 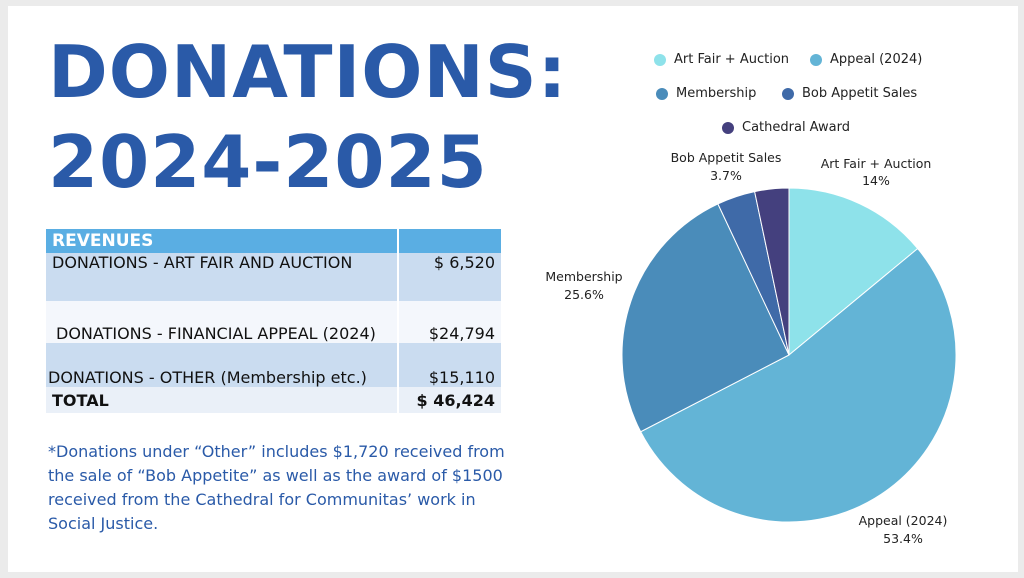 I want to click on row-label: DONATIONS - FINANCIAL APPEAL (2024), so click(x=222, y=322).